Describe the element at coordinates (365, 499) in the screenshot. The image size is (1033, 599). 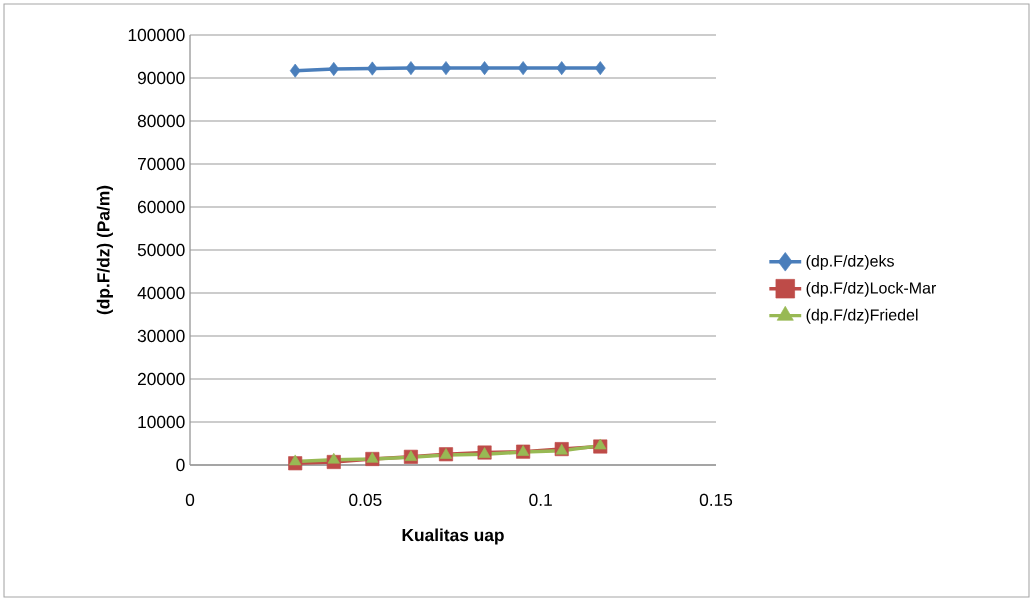
I see `x-tick-label: 0.05` at that location.